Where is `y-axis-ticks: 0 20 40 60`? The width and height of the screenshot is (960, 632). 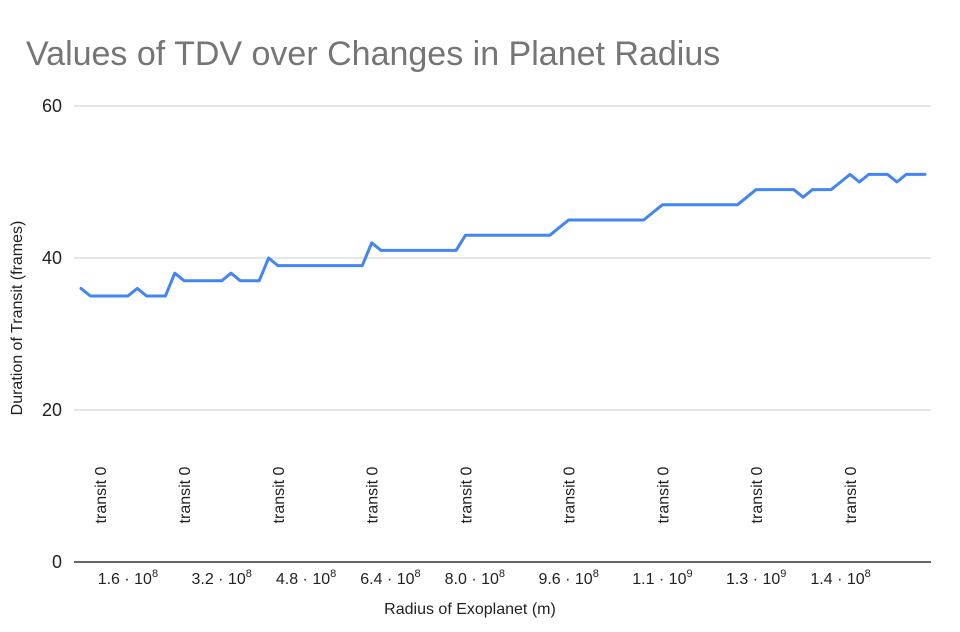 y-axis-ticks: 0 20 40 60 is located at coordinates (52, 334).